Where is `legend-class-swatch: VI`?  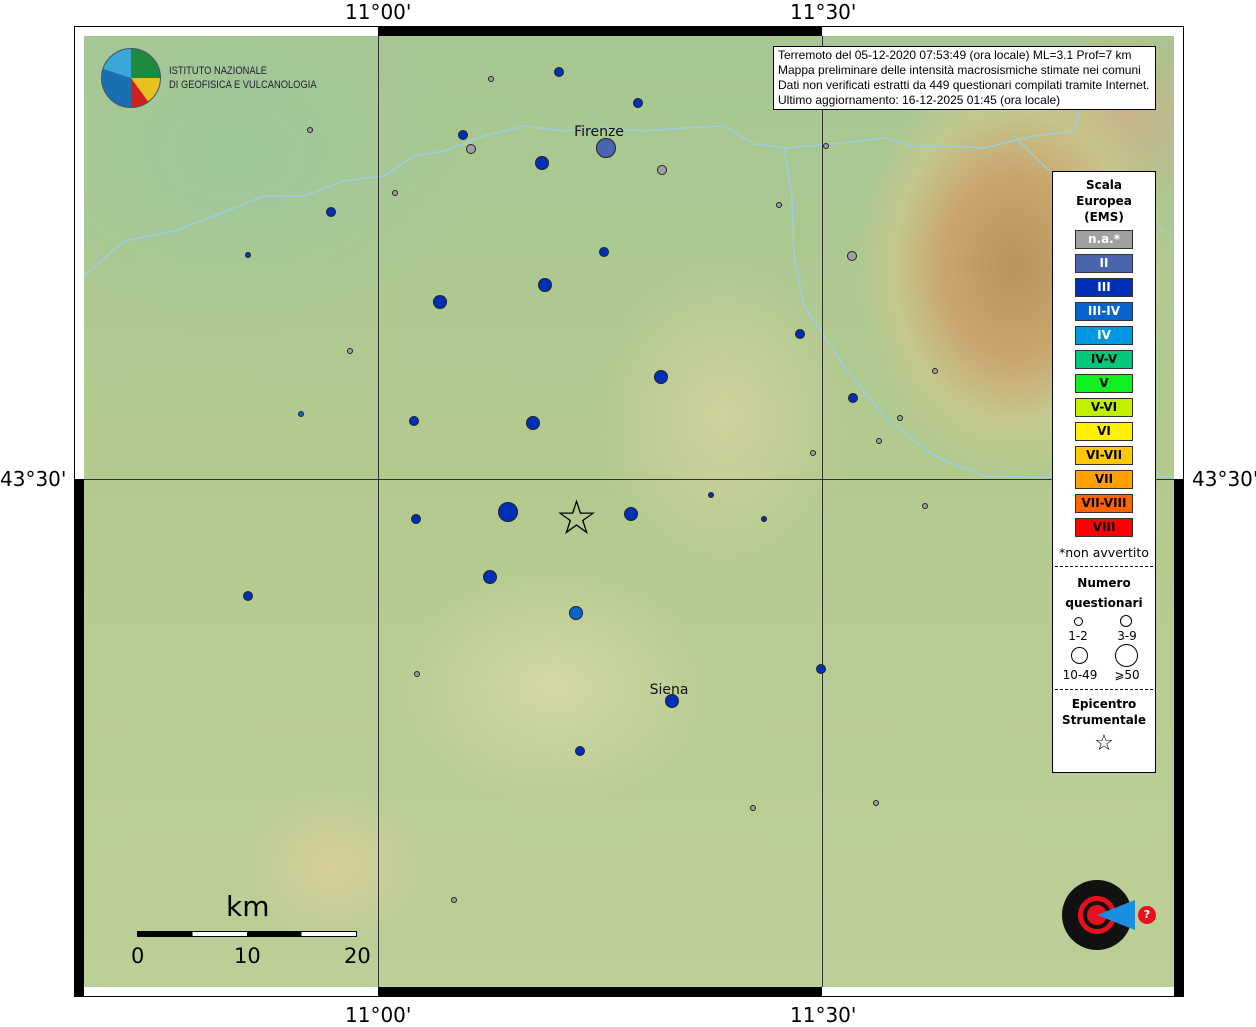 legend-class-swatch: VI is located at coordinates (1104, 431).